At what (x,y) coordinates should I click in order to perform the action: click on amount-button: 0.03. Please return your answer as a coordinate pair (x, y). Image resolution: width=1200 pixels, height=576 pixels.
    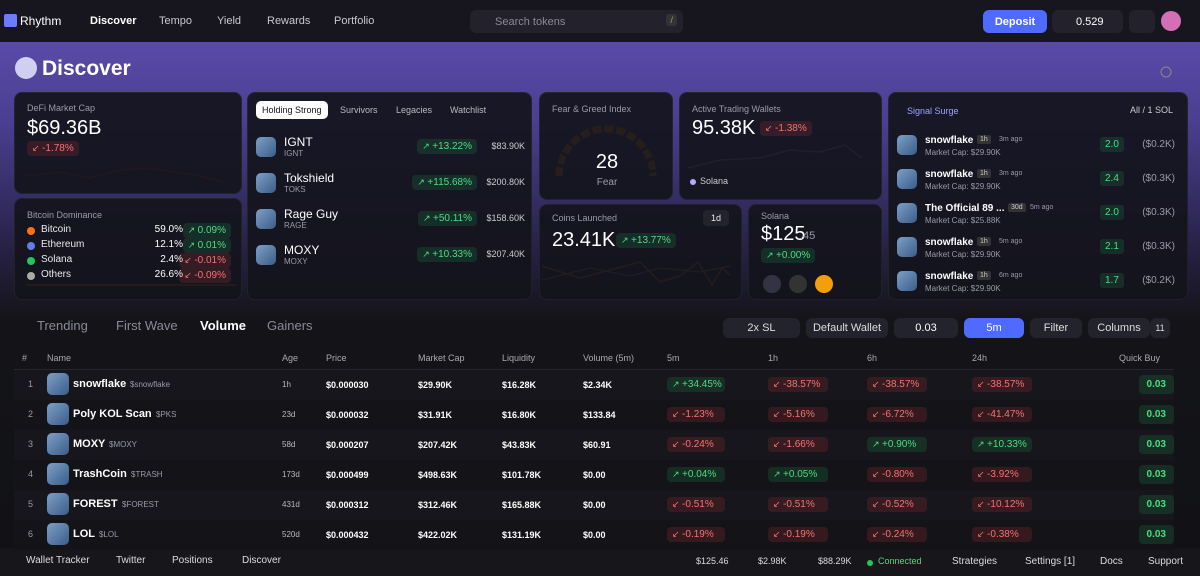
    Looking at the image, I should click on (926, 328).